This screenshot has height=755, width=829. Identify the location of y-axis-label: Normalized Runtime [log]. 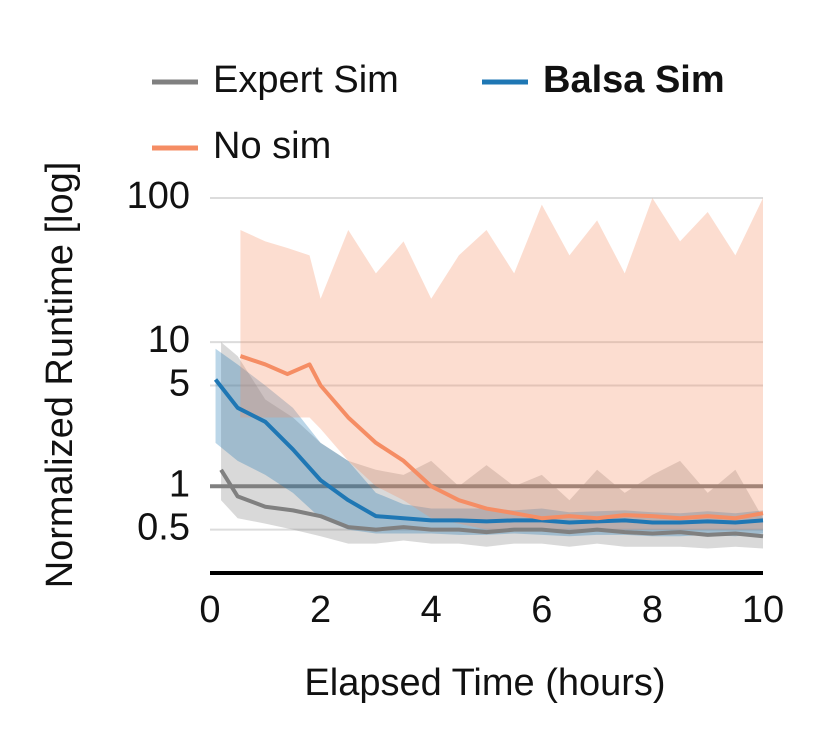
(60, 375).